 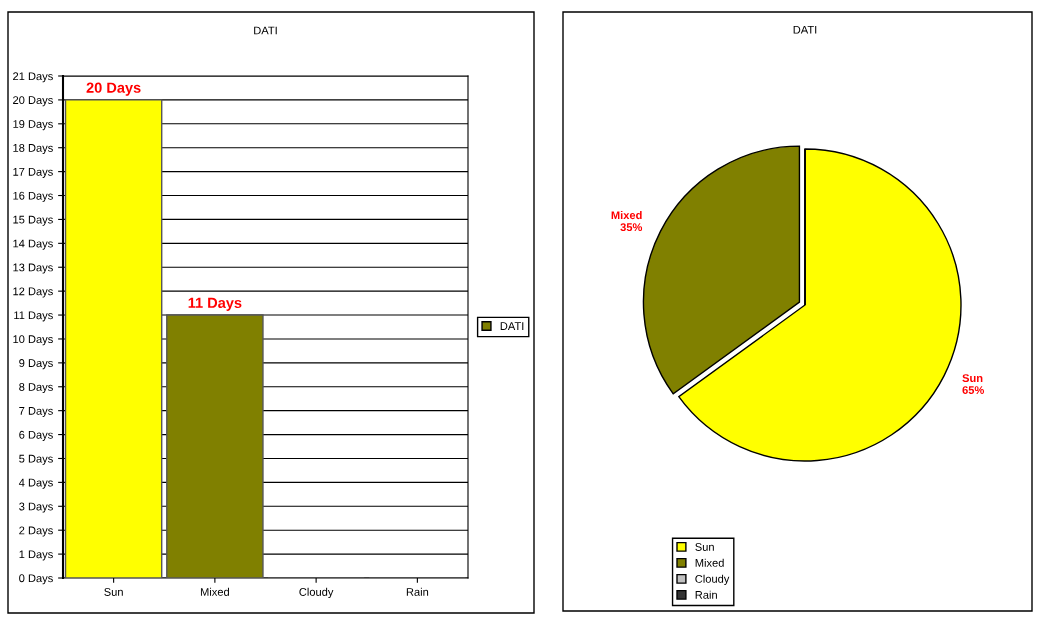 I want to click on y-tick-label: 17 Days, so click(x=33, y=173).